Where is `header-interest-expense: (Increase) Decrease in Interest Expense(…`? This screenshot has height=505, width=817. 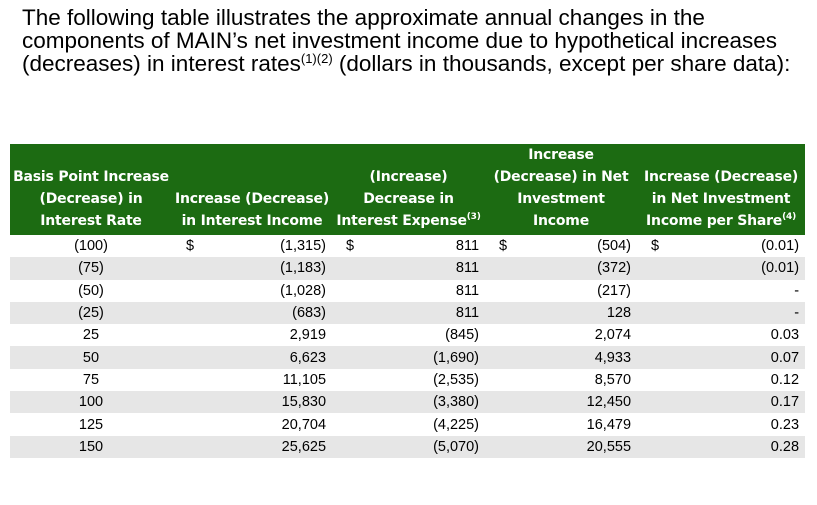
header-interest-expense: (Increase) Decrease in Interest Expense(… is located at coordinates (409, 189).